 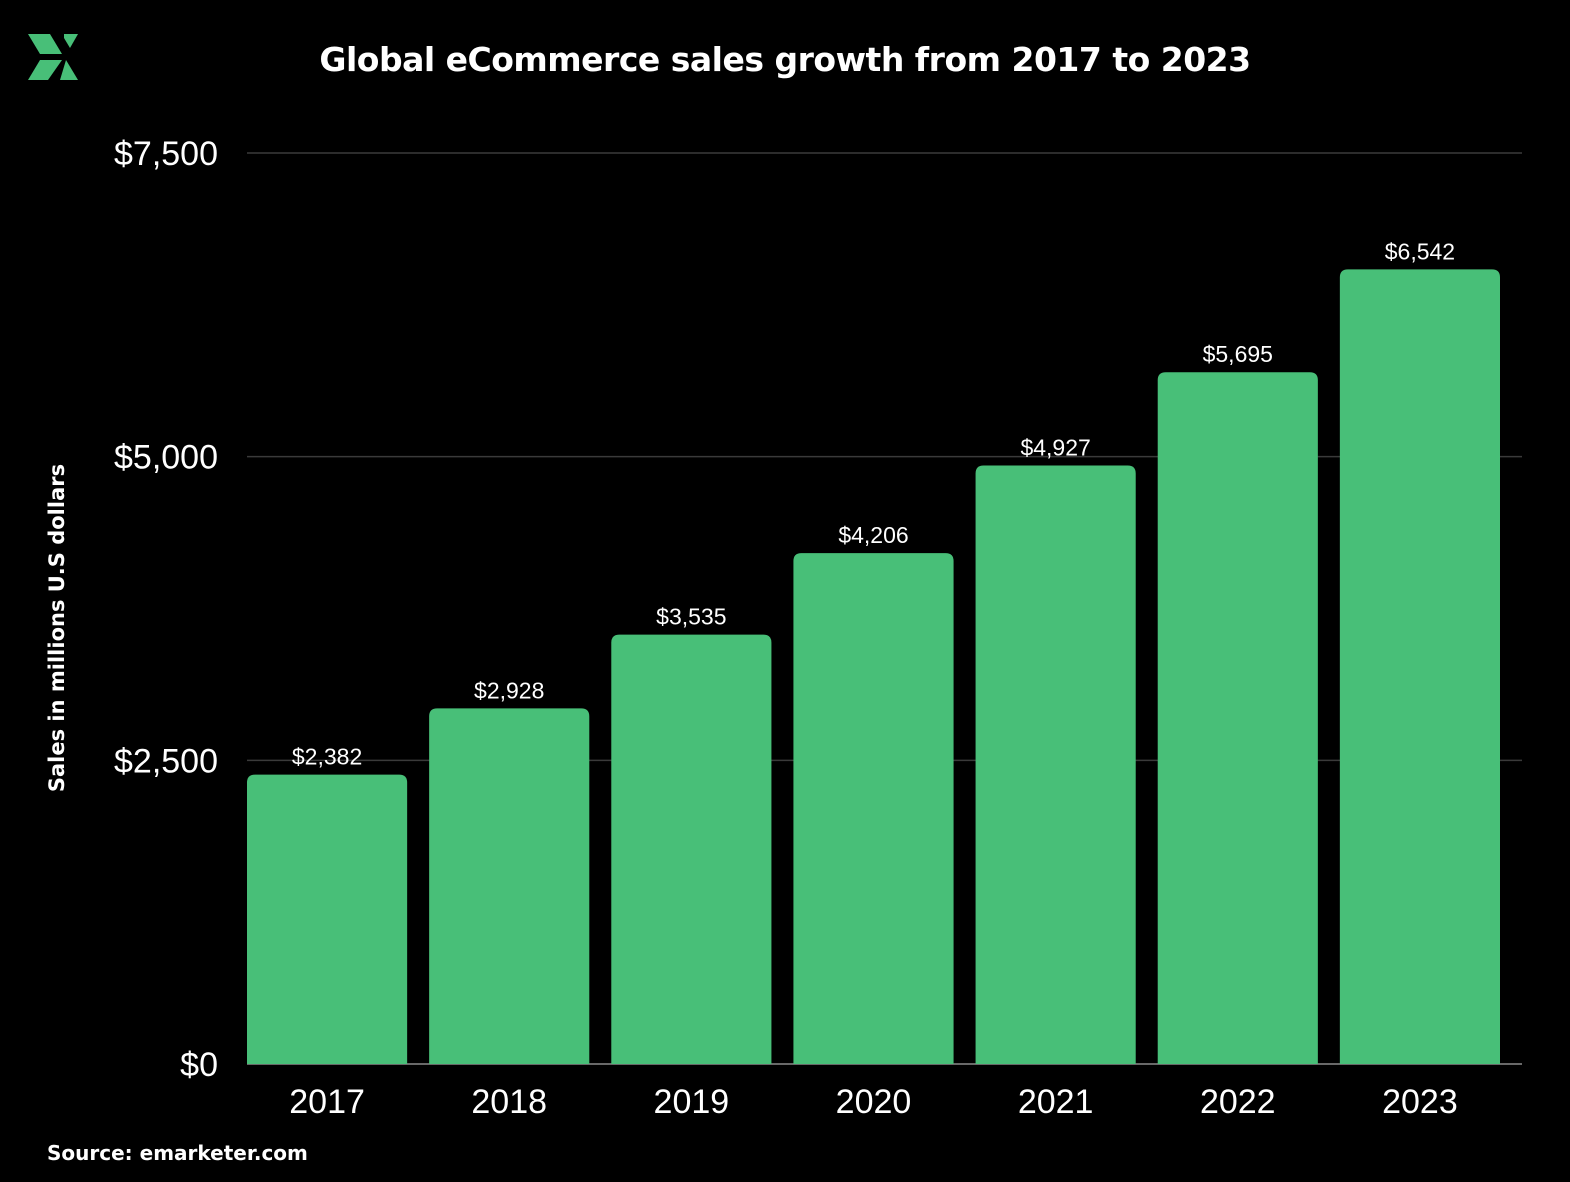 I want to click on y-tick-label: $5,000, so click(x=166, y=458).